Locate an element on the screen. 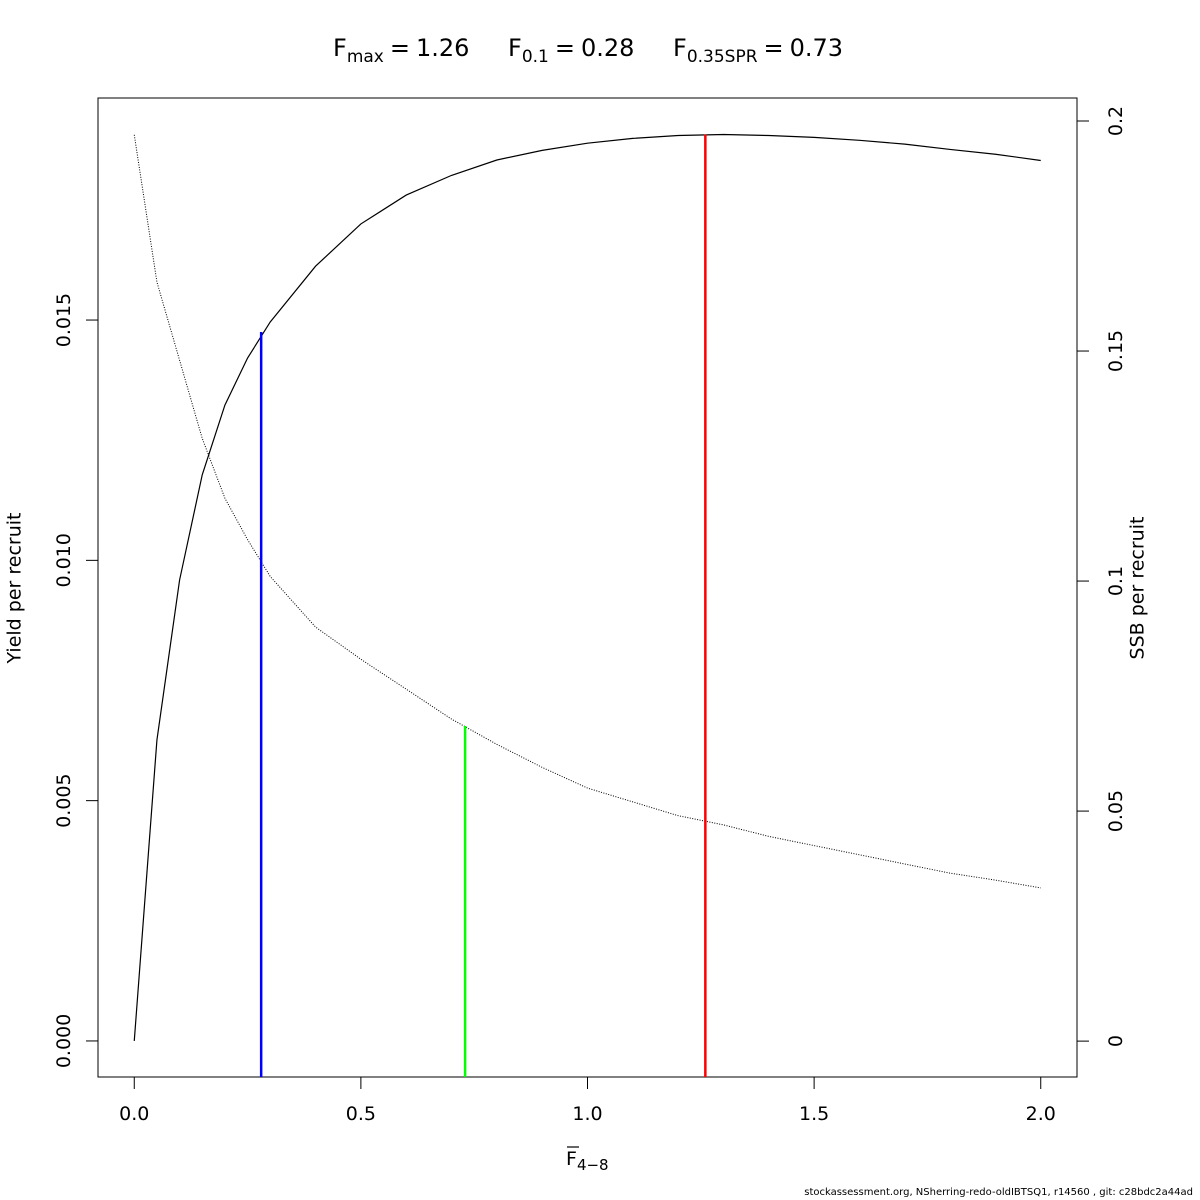  title-subscript: 0.35SPR is located at coordinates (722, 57).